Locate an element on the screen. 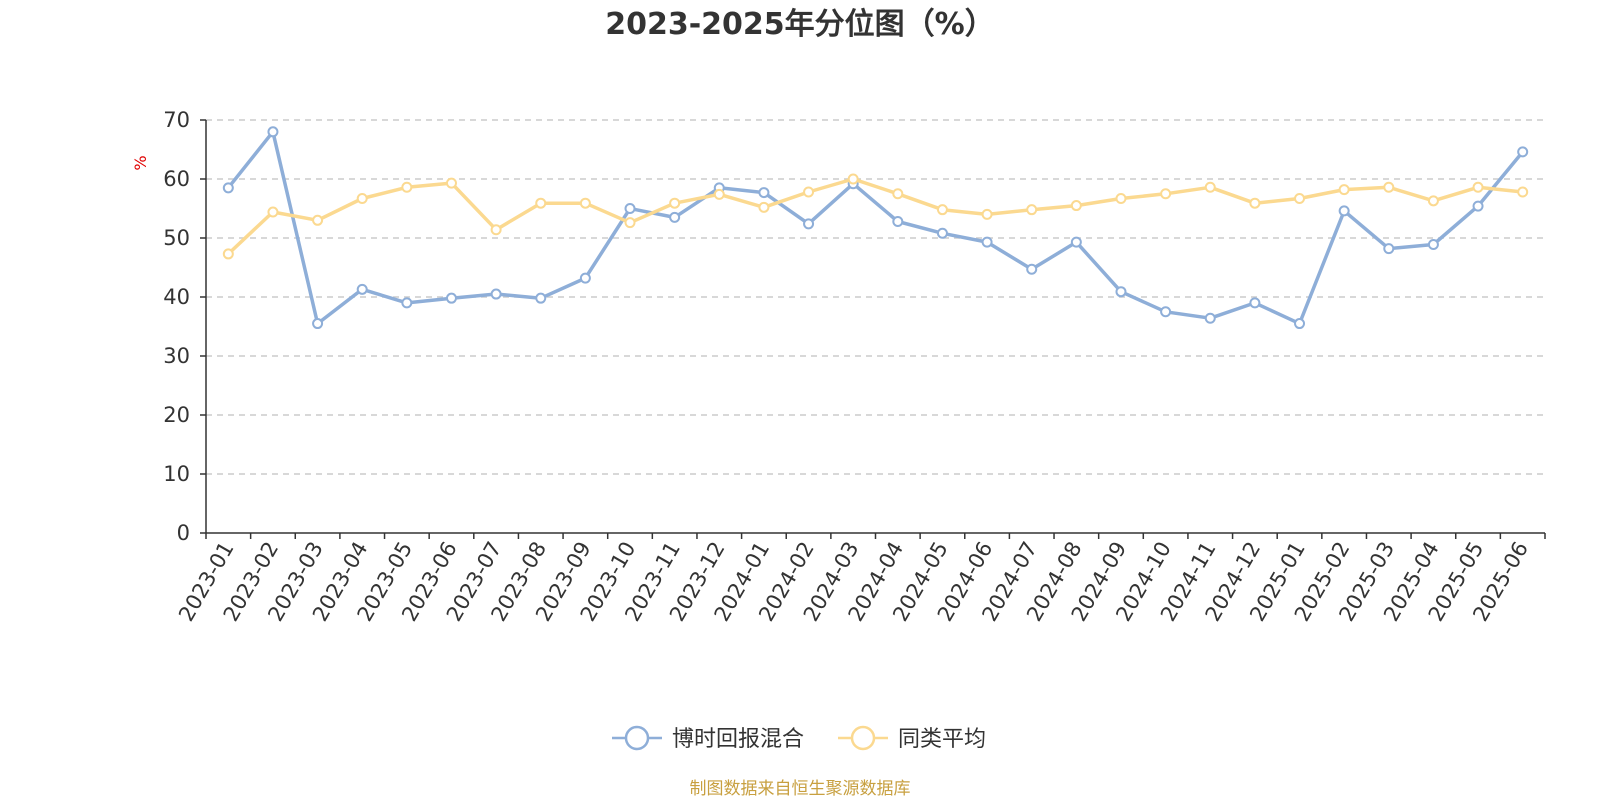 The height and width of the screenshot is (800, 1600). y-tick-label: 10 is located at coordinates (176, 474).